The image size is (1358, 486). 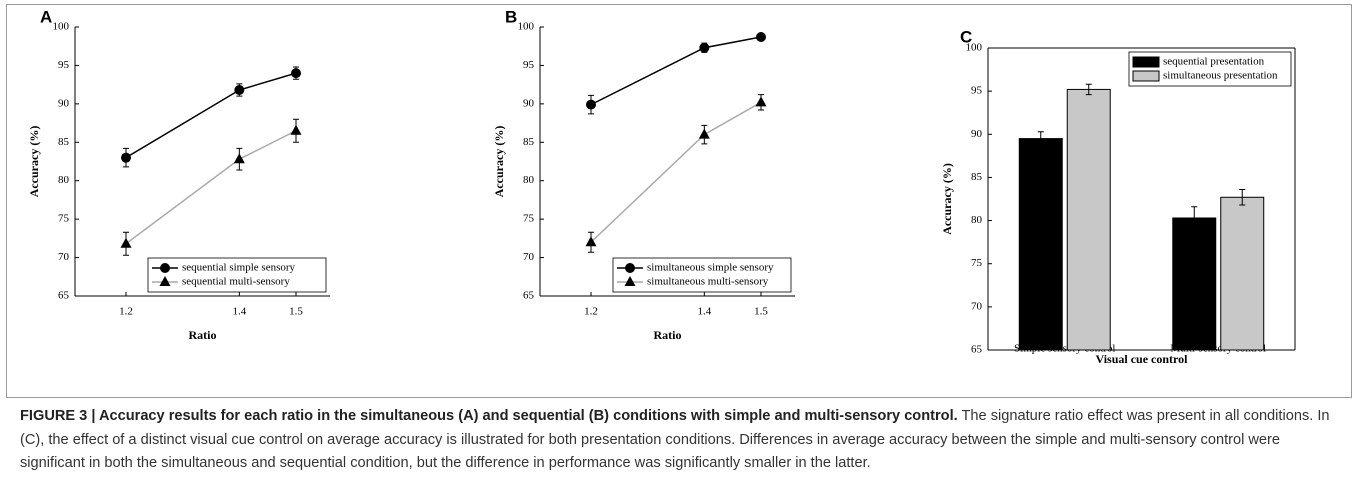 What do you see at coordinates (966, 36) in the screenshot?
I see `panel-letter: C` at bounding box center [966, 36].